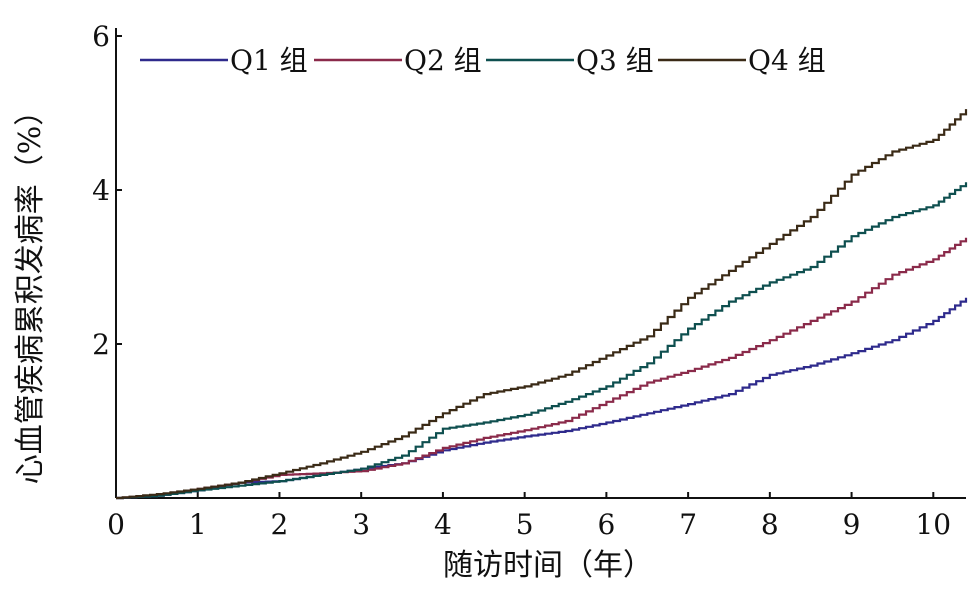 Image resolution: width=980 pixels, height=589 pixels. Describe the element at coordinates (443, 524) in the screenshot. I see `x-tick-label: 4` at that location.